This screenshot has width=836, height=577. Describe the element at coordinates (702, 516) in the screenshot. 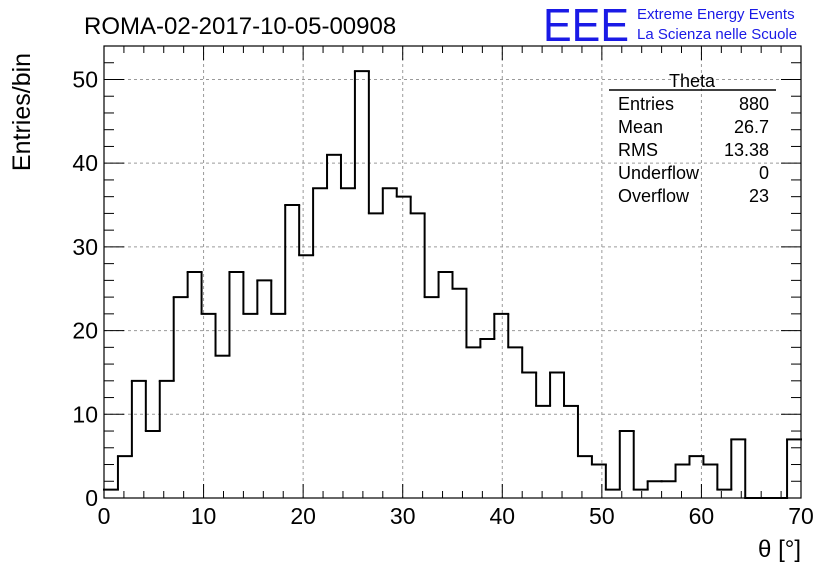

I see `x-tick-label: 60` at that location.